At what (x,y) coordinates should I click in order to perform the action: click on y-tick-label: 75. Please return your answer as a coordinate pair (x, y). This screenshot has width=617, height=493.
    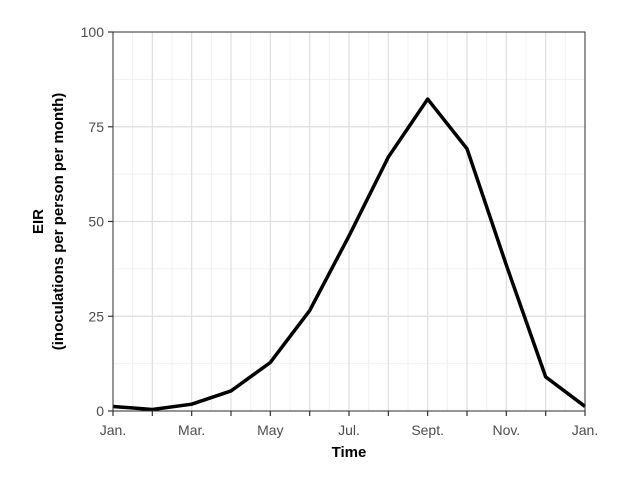
    Looking at the image, I should click on (96, 127).